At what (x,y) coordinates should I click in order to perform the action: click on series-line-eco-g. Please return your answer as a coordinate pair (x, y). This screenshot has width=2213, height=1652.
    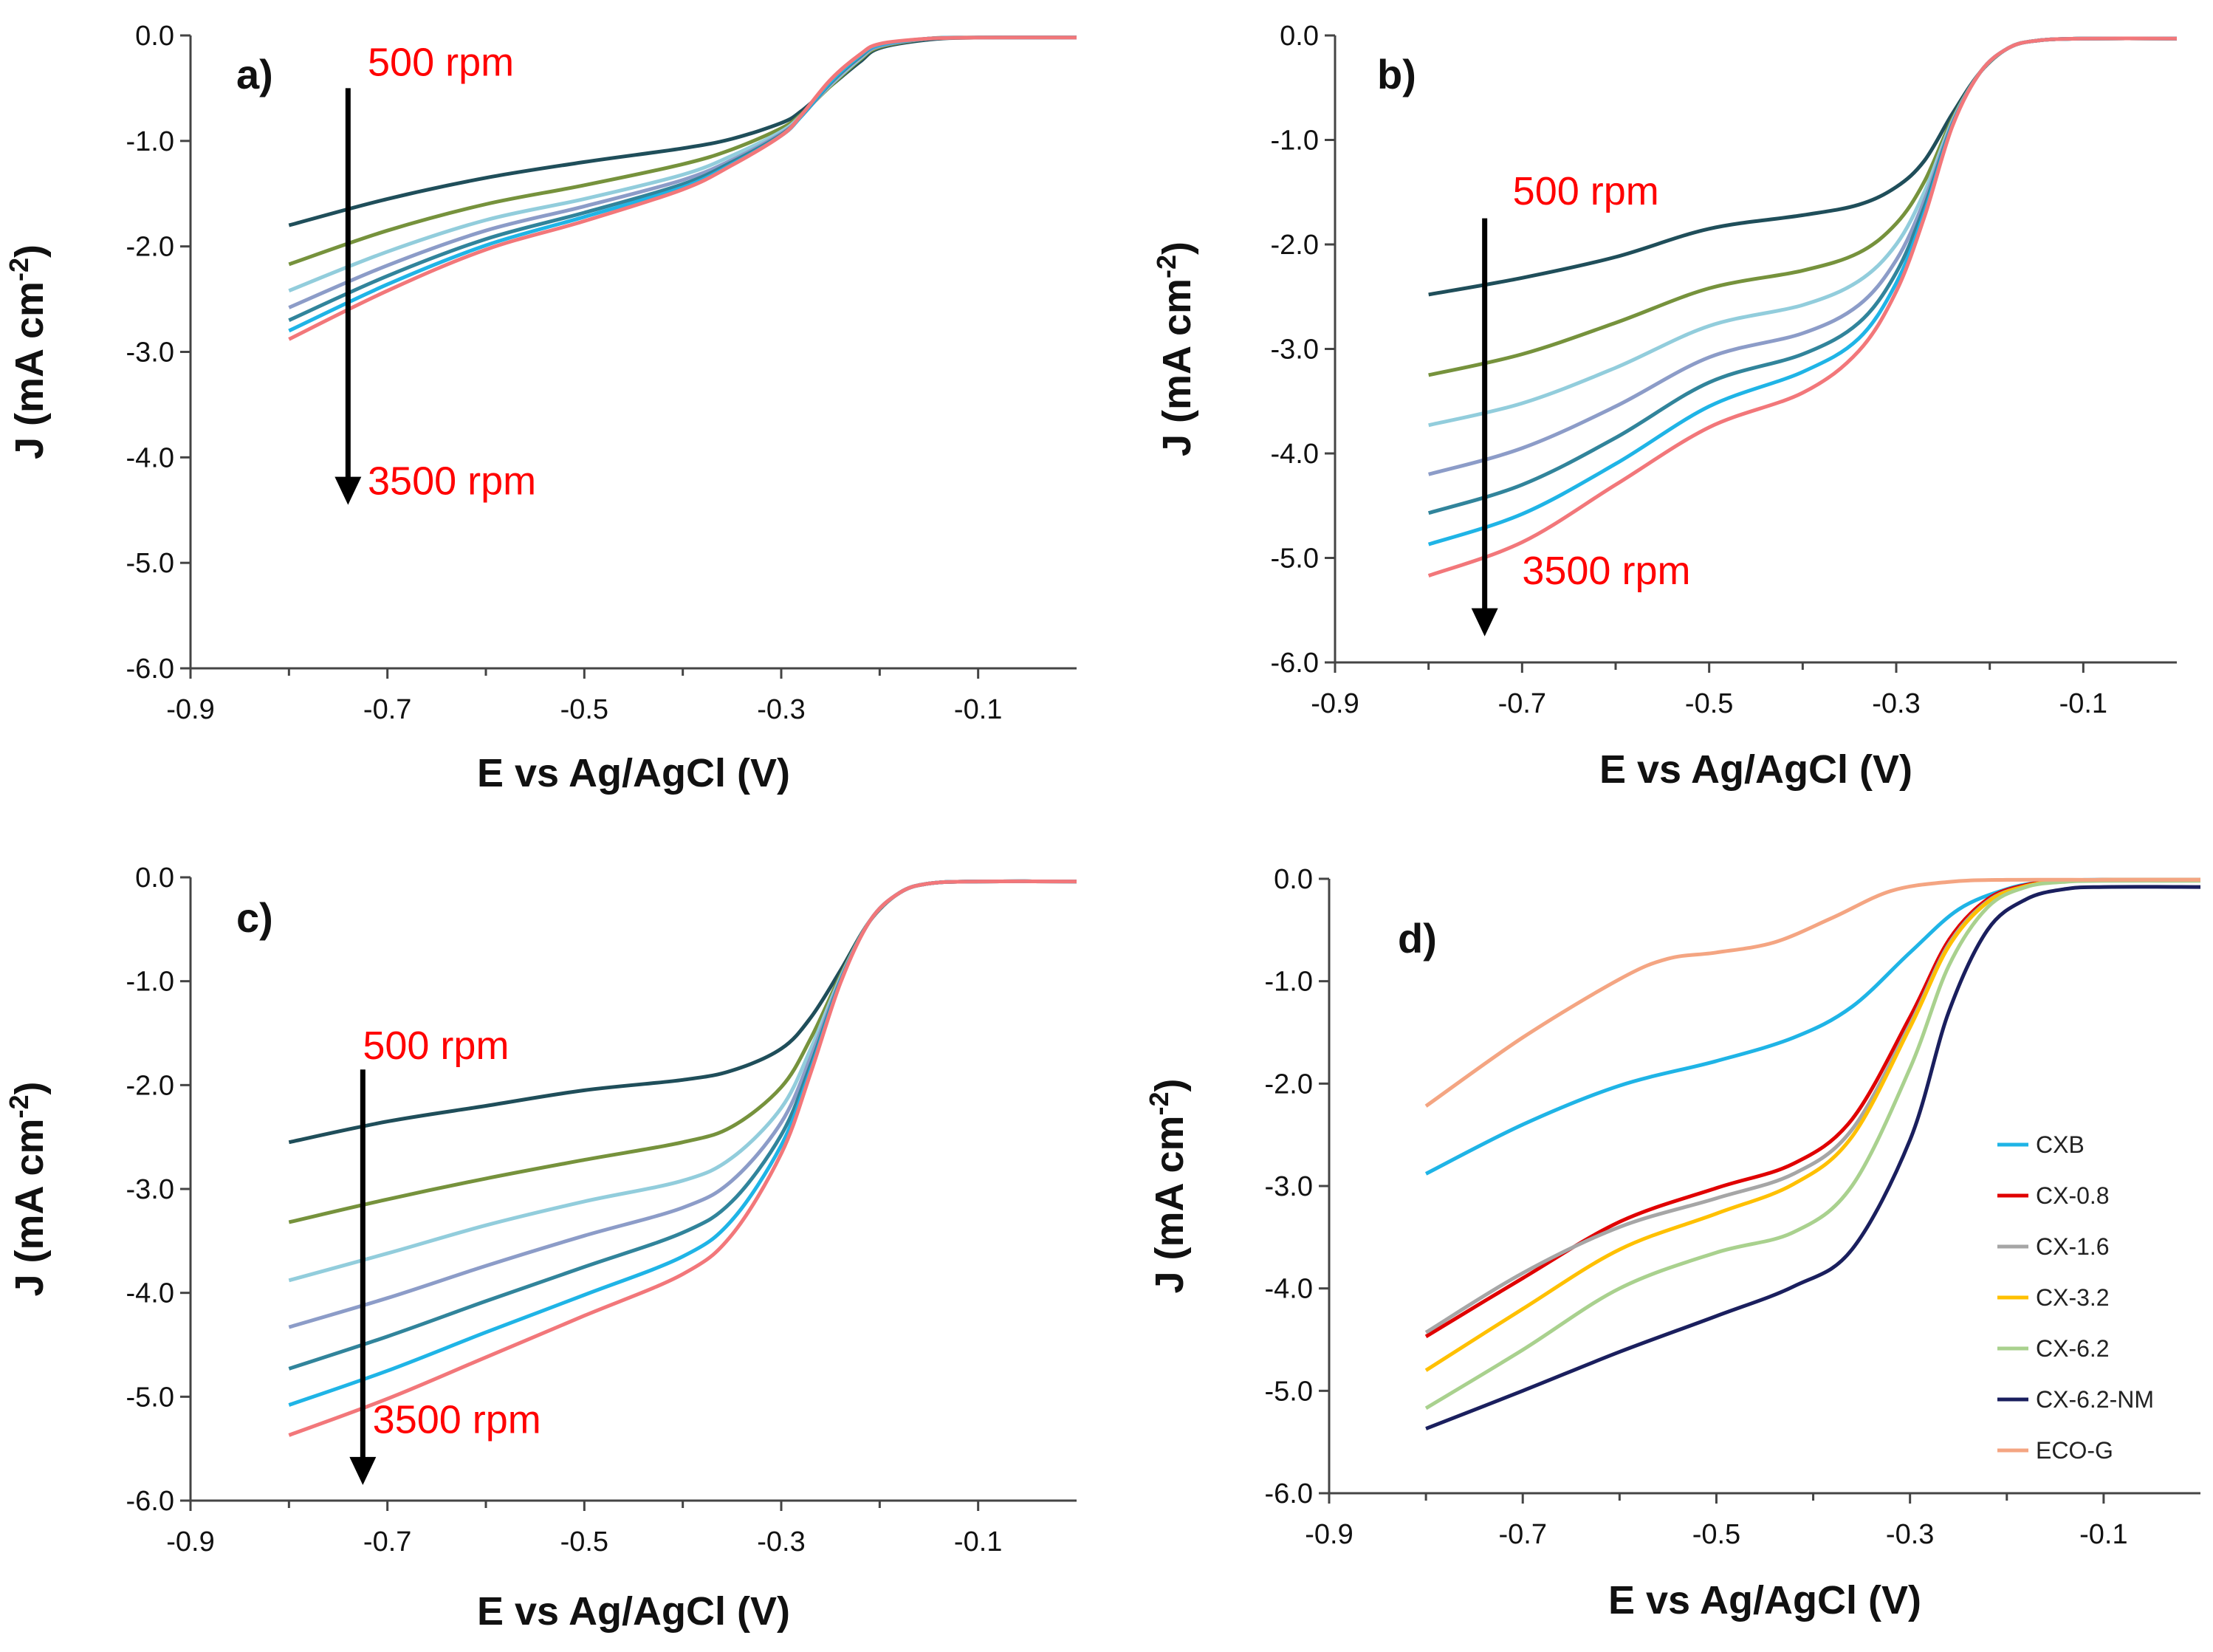
    Looking at the image, I should click on (1812, 992).